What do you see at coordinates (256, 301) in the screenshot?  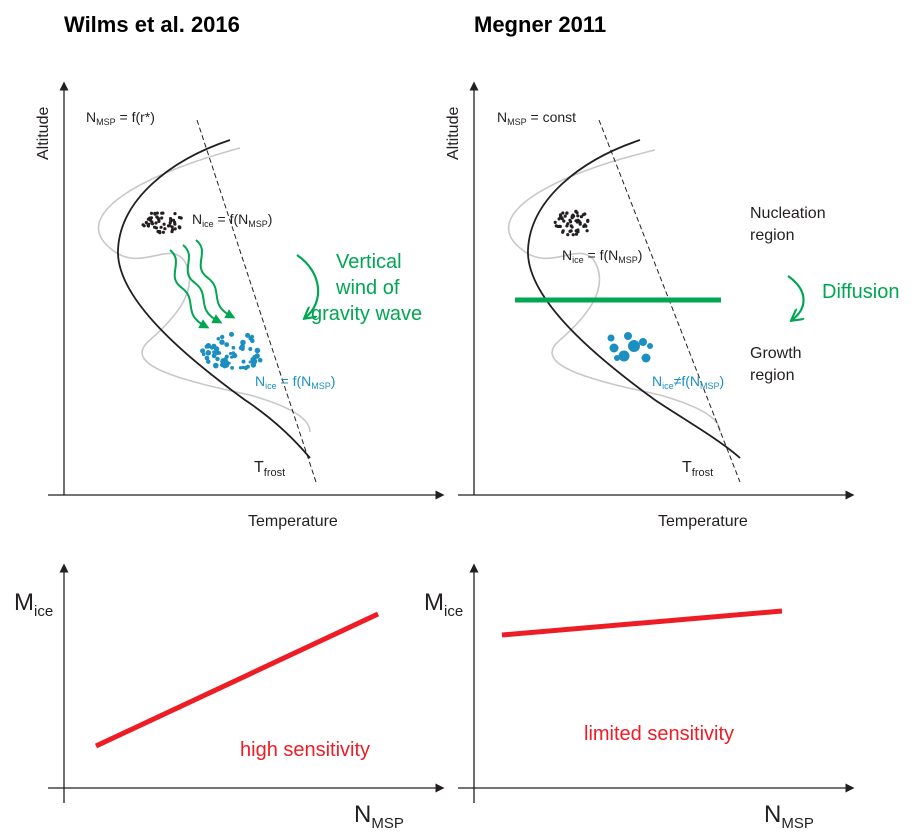 I see `frost-point-line` at bounding box center [256, 301].